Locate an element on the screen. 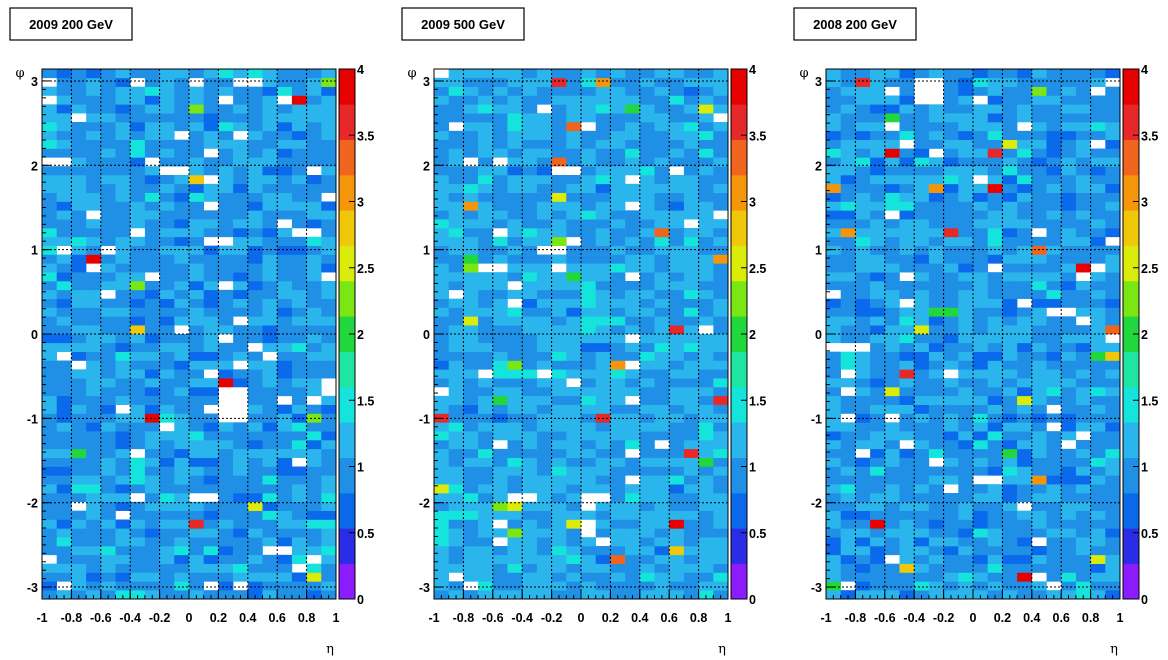 The width and height of the screenshot is (1168, 660). x-tick-label: 0 is located at coordinates (581, 618).